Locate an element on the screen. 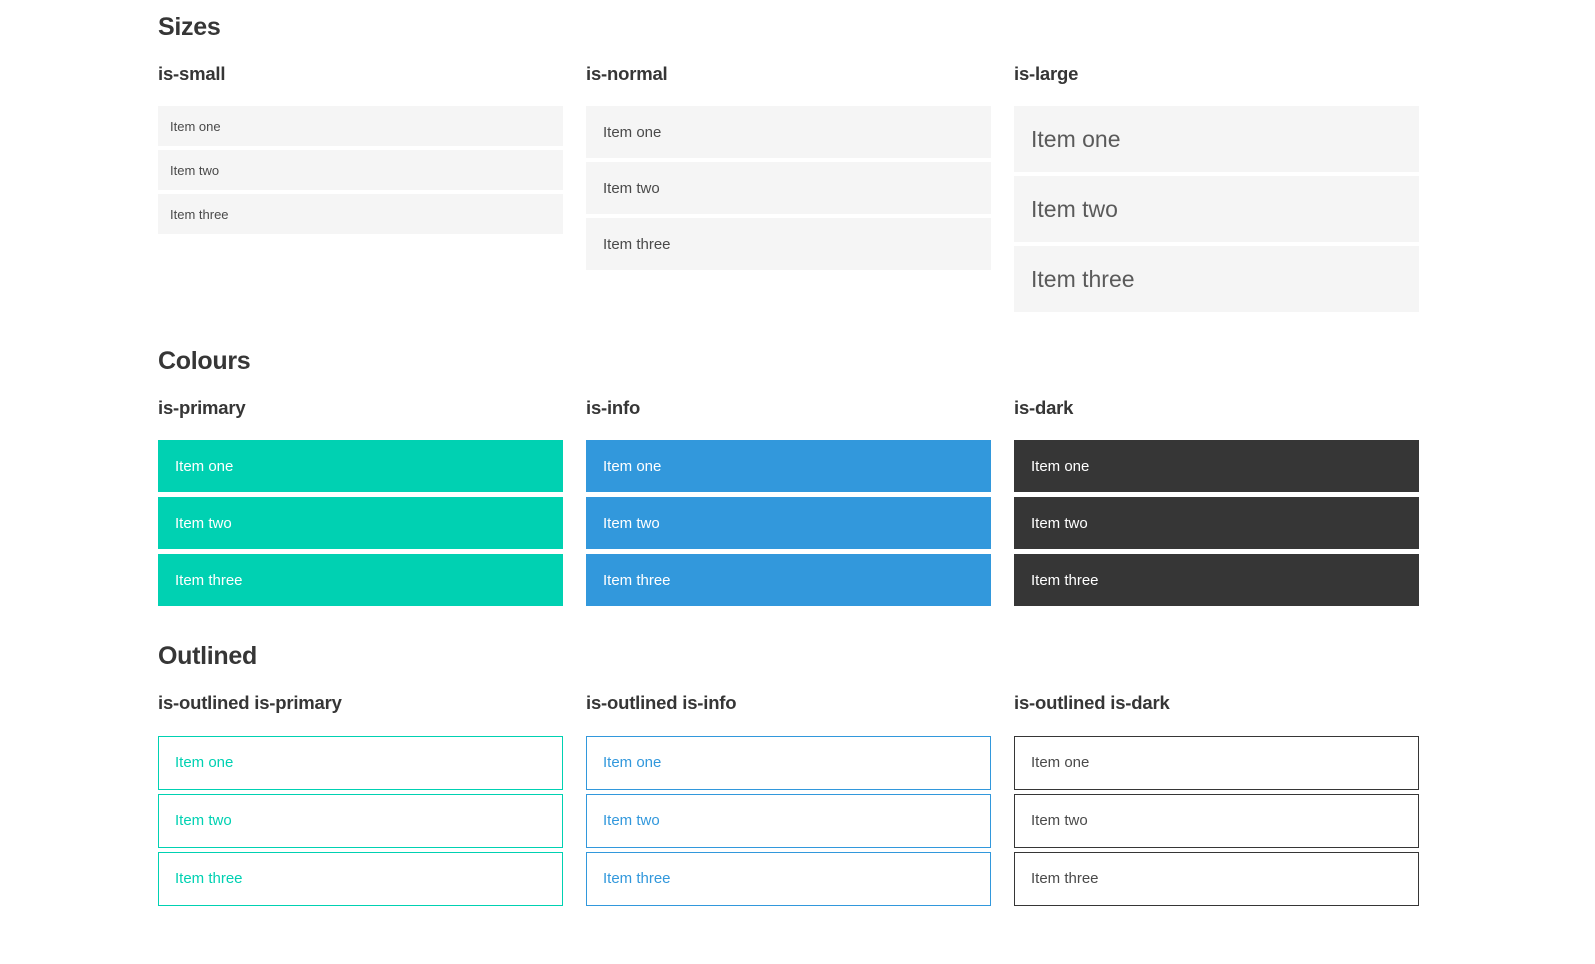 Image resolution: width=1595 pixels, height=964 pixels. section-title: Sizes is located at coordinates (189, 27).